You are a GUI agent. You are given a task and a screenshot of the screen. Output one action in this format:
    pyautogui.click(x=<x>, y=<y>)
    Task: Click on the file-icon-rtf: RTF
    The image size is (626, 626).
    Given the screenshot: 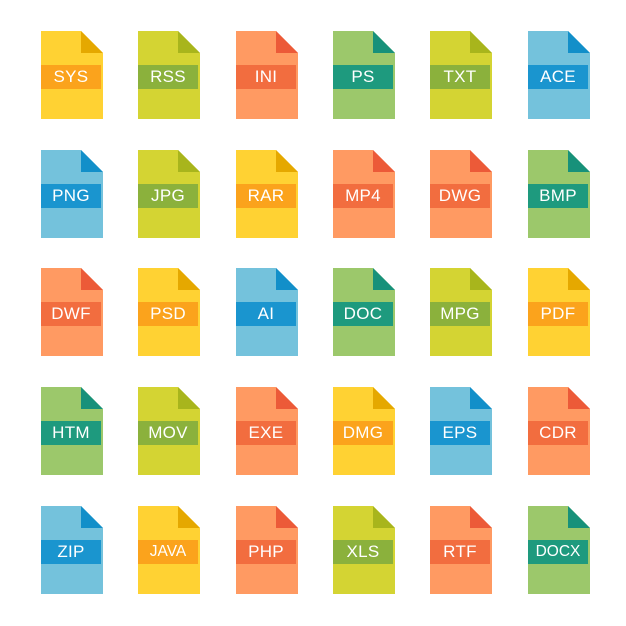 What is the action you would take?
    pyautogui.click(x=462, y=550)
    